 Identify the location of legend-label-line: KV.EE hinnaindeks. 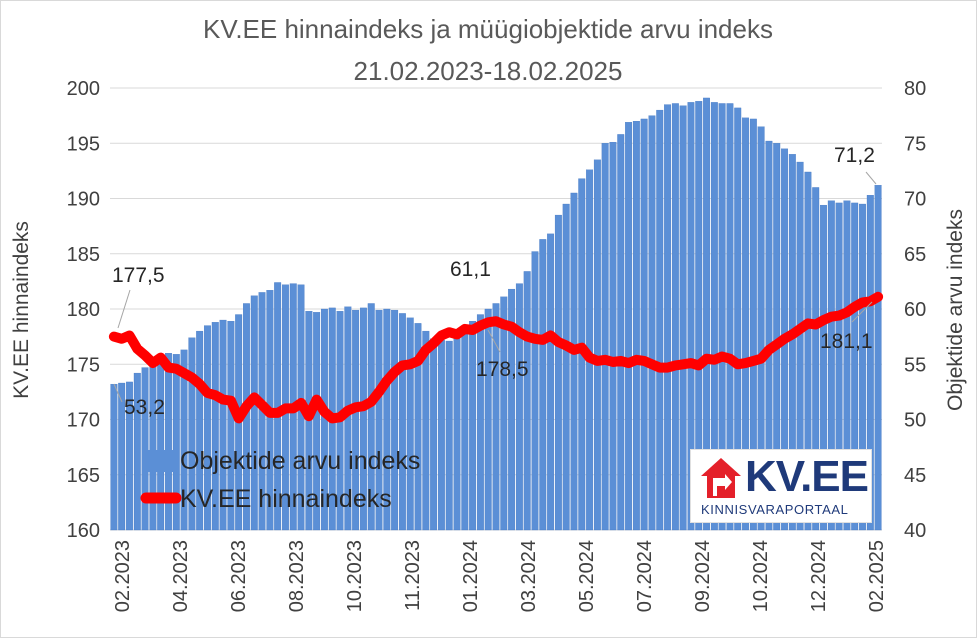
(286, 499).